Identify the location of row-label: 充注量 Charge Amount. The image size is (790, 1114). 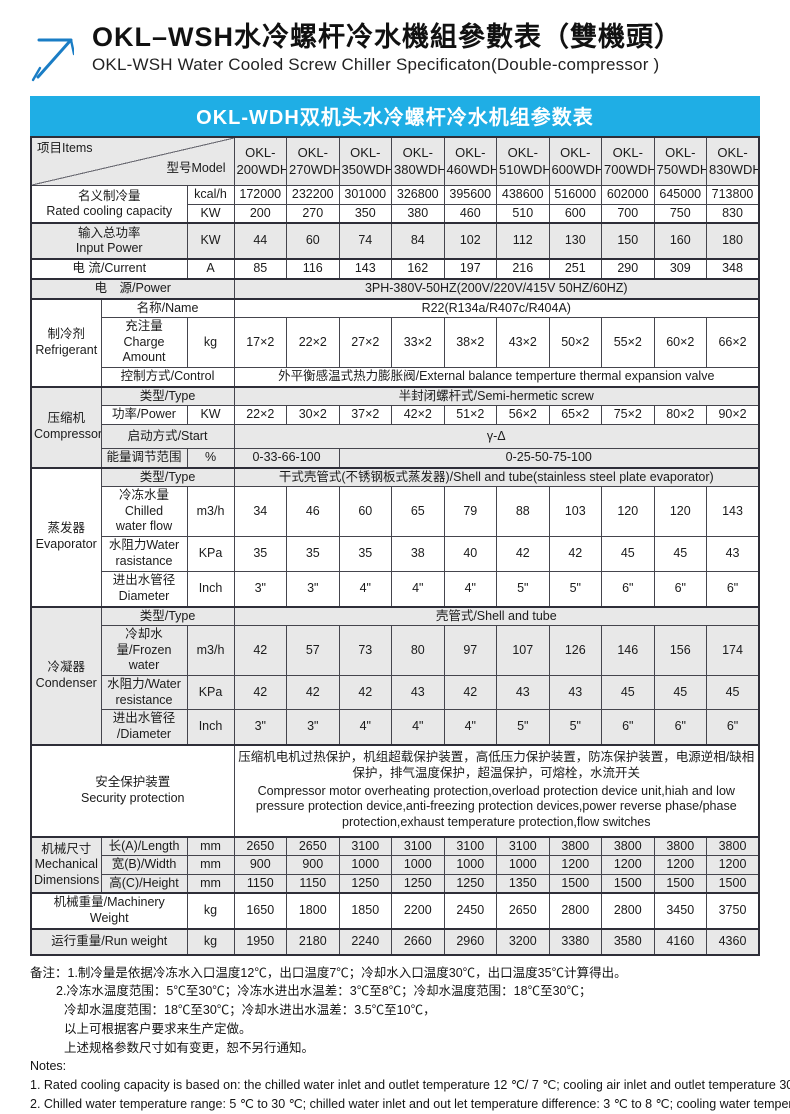
(144, 342).